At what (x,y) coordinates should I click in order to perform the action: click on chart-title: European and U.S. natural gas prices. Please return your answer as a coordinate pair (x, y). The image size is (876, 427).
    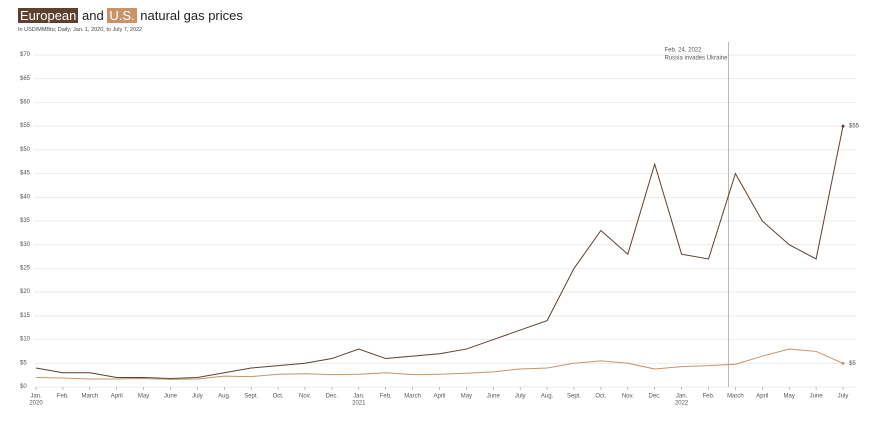
    Looking at the image, I should click on (130, 15).